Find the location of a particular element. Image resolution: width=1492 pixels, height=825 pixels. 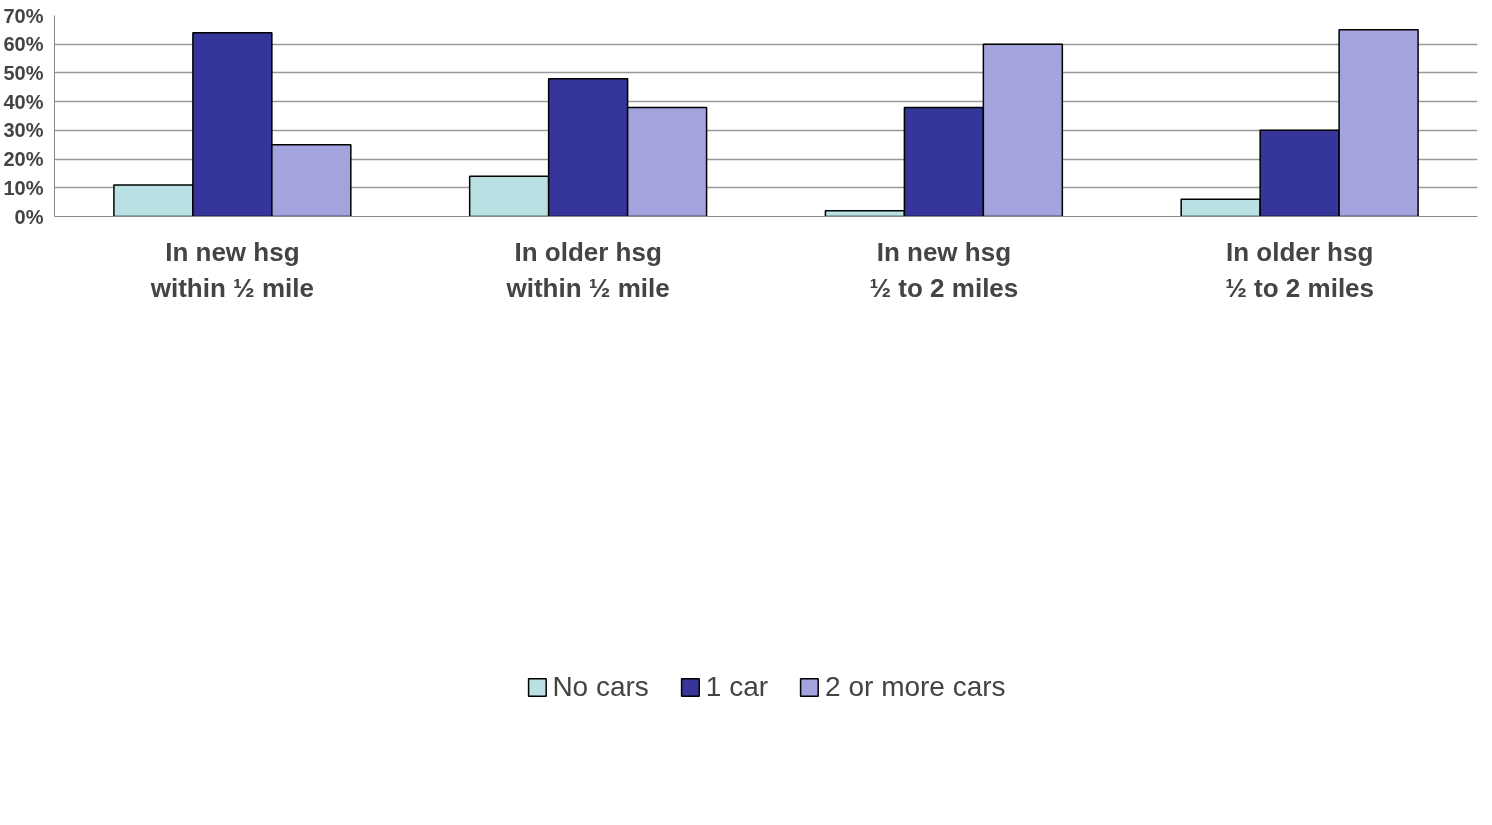

x-tick-label: In older hsg within ½ mile is located at coordinates (587, 269).